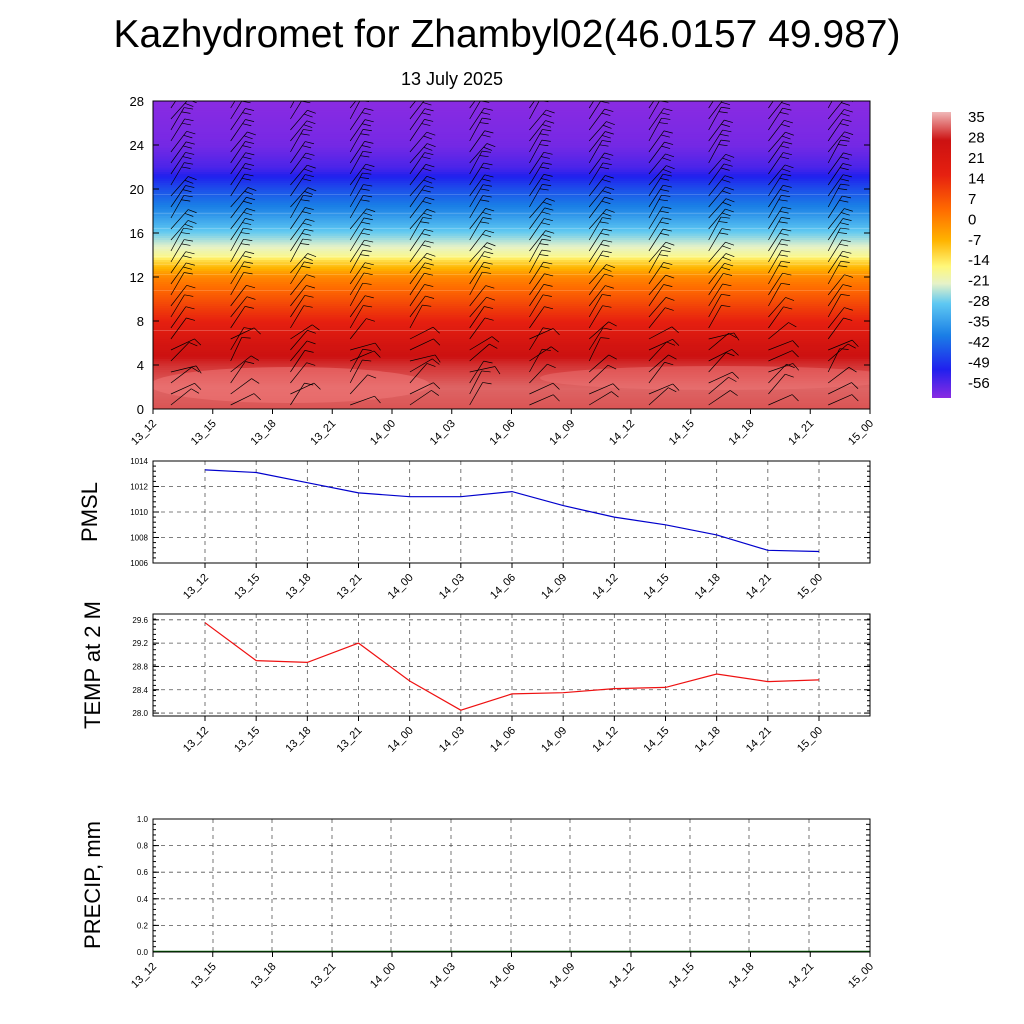 This screenshot has height=1024, width=1024. What do you see at coordinates (298, 740) in the screenshot?
I see `time-tick-label: 13_18` at bounding box center [298, 740].